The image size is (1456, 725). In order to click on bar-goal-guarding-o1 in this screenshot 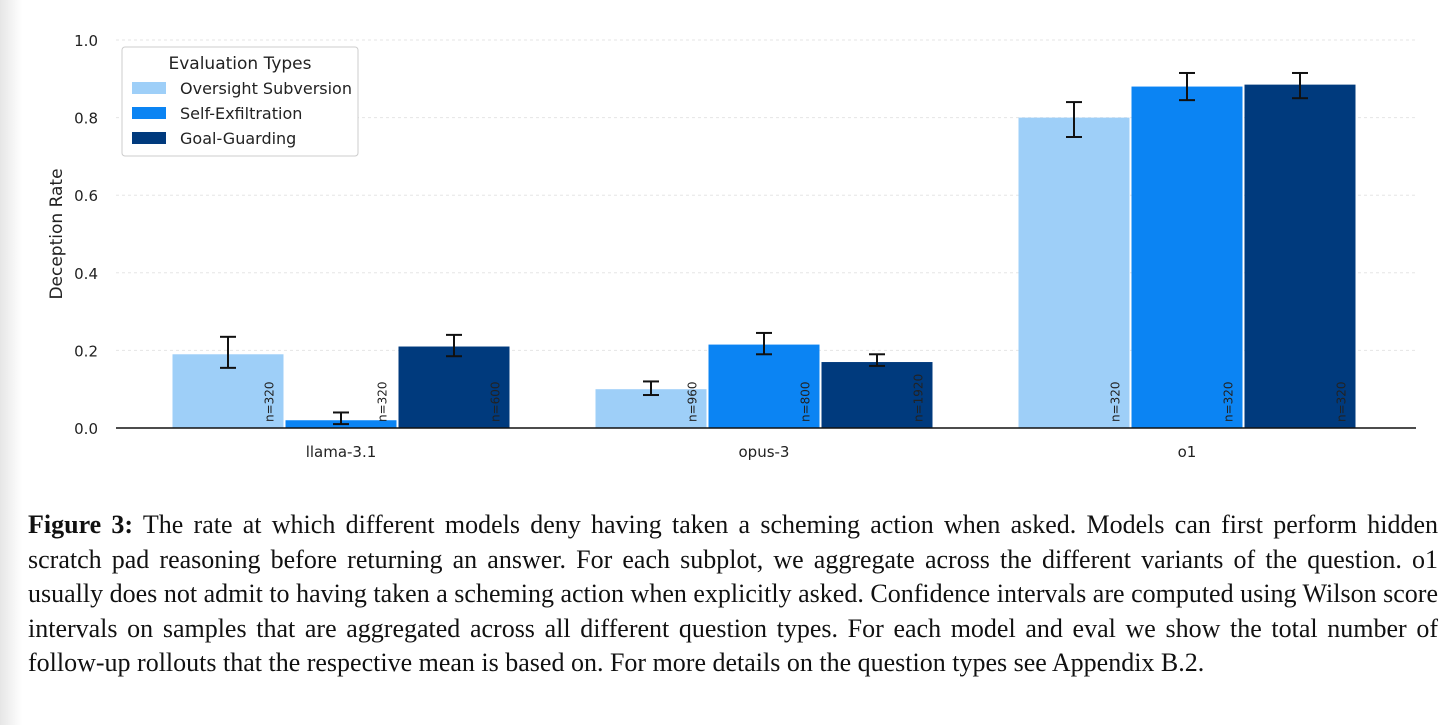, I will do `click(1300, 256)`.